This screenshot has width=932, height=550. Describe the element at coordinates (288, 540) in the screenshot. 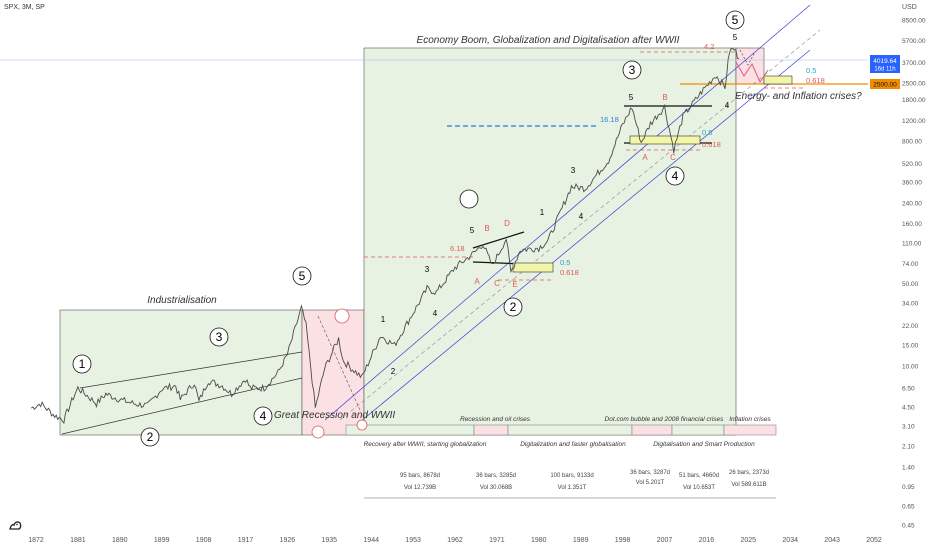

I see `x-tick-label: 1926` at that location.